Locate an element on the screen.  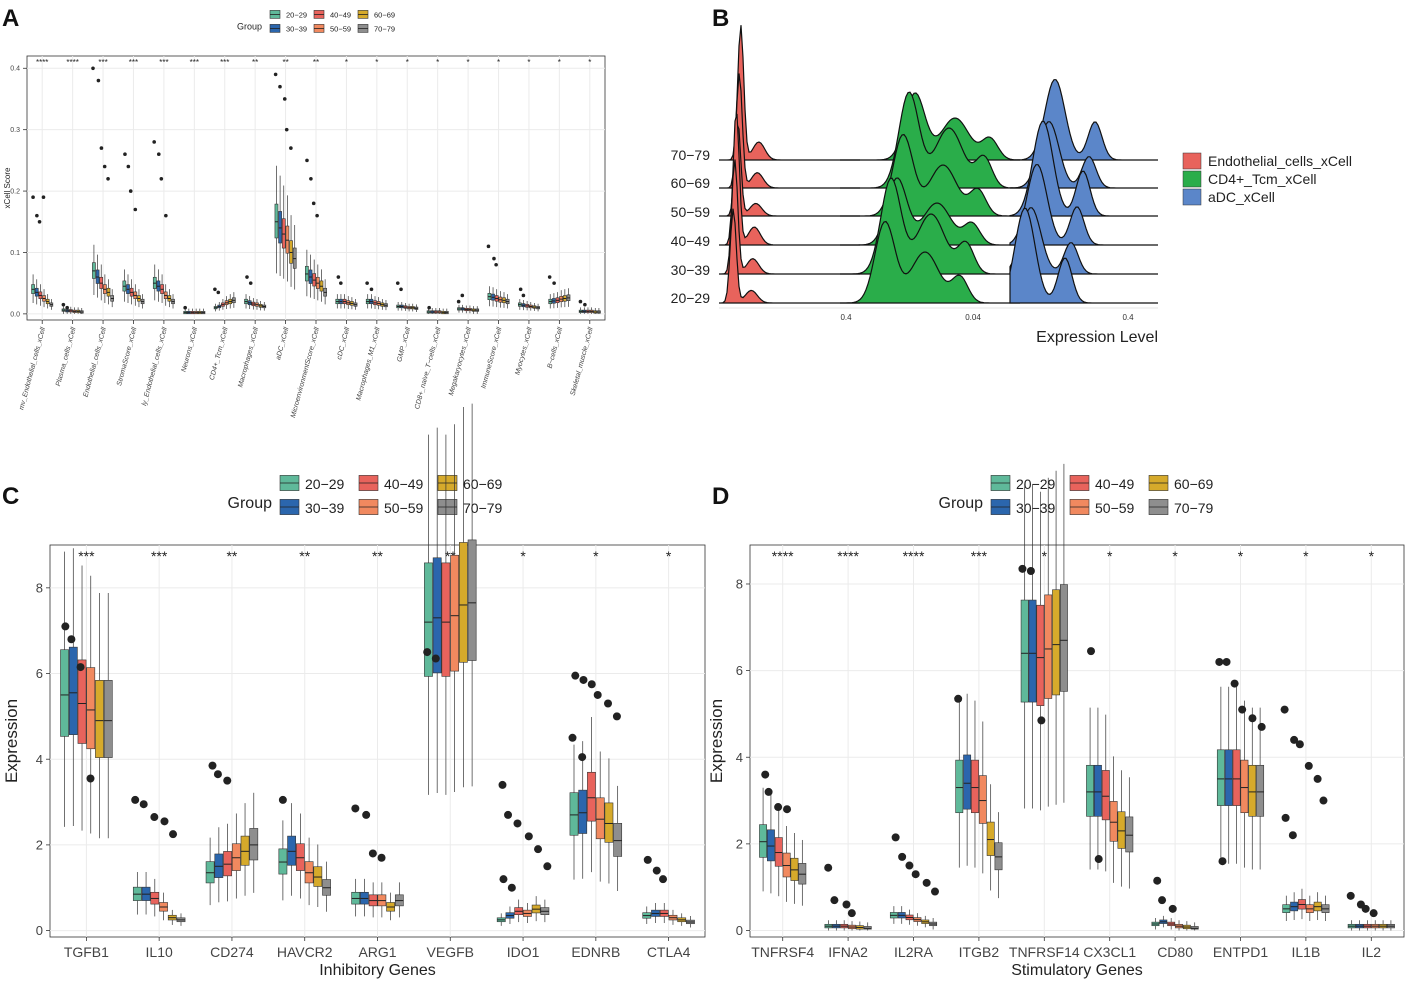
category-Skeletal_muscle_xCell: * is located at coordinates (589, 186).